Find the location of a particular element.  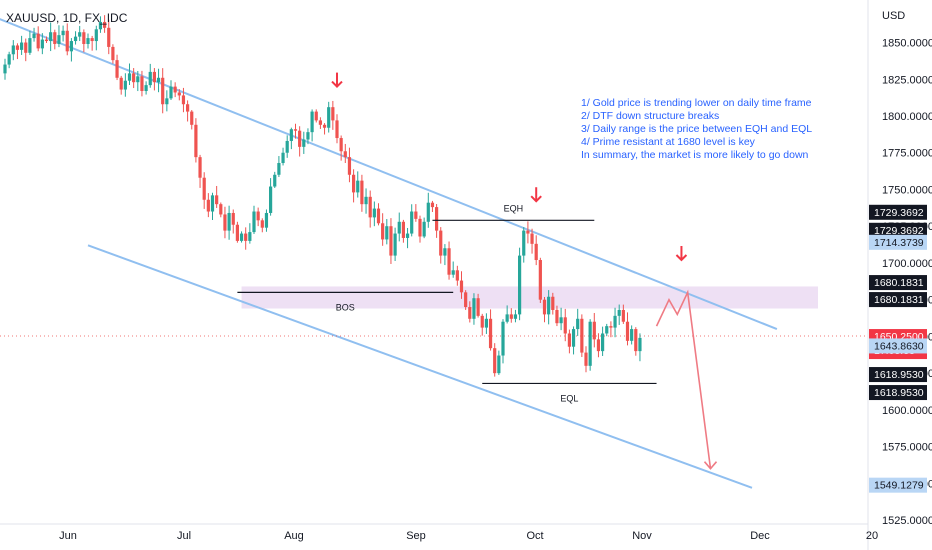

time-axis: Jun Jul Aug Sep Oct Nov Dec 20 is located at coordinates (439, 532).